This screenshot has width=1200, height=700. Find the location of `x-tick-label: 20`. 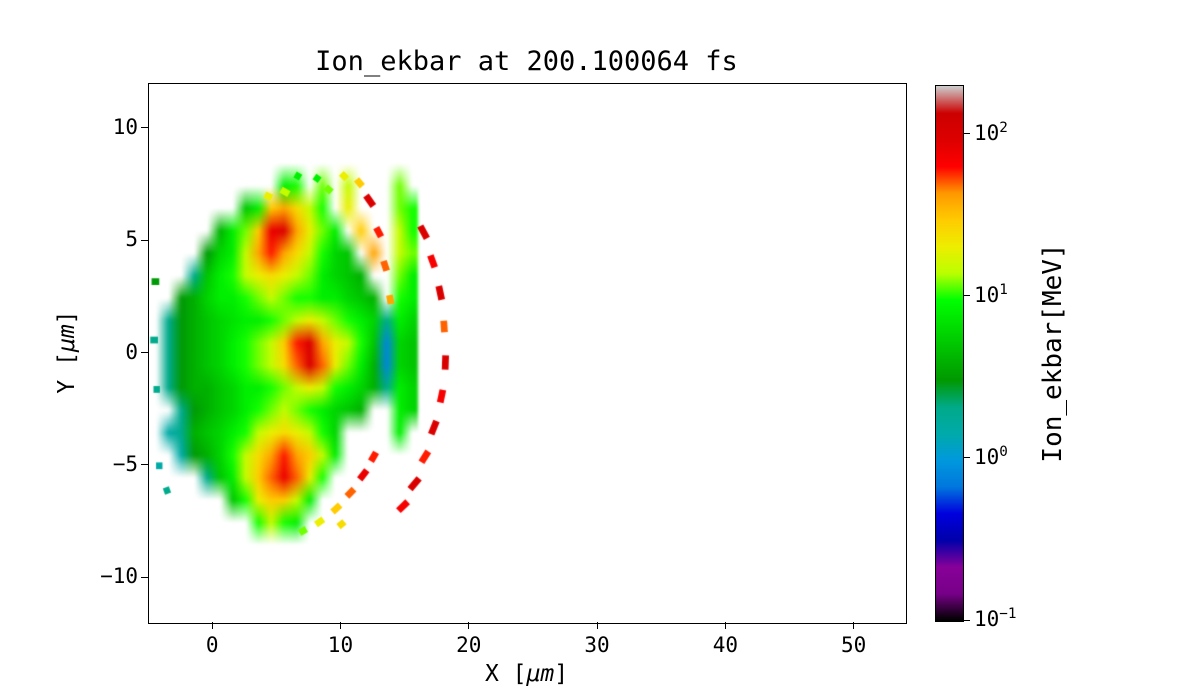

x-tick-label: 20 is located at coordinates (469, 645).